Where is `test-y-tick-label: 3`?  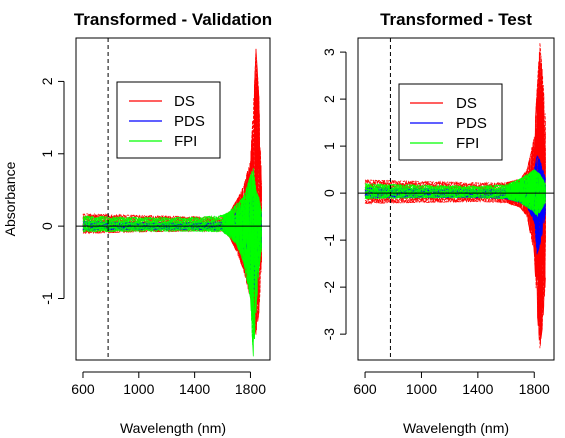 test-y-tick-label: 3 is located at coordinates (329, 52).